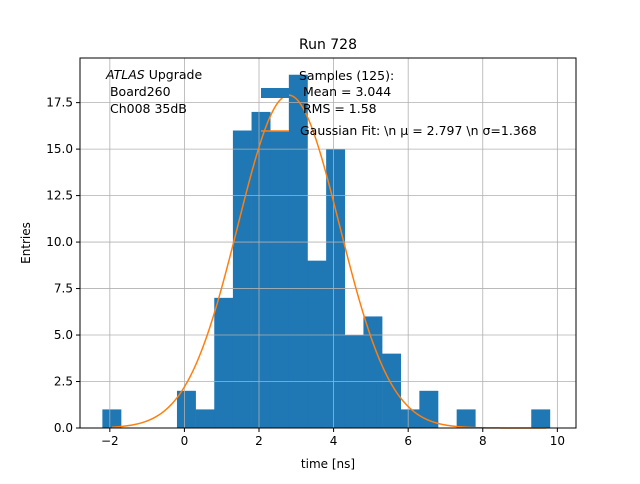 This screenshot has height=484, width=640. Describe the element at coordinates (138, 91) in the screenshot. I see `annotation-line-2: Board260` at that location.